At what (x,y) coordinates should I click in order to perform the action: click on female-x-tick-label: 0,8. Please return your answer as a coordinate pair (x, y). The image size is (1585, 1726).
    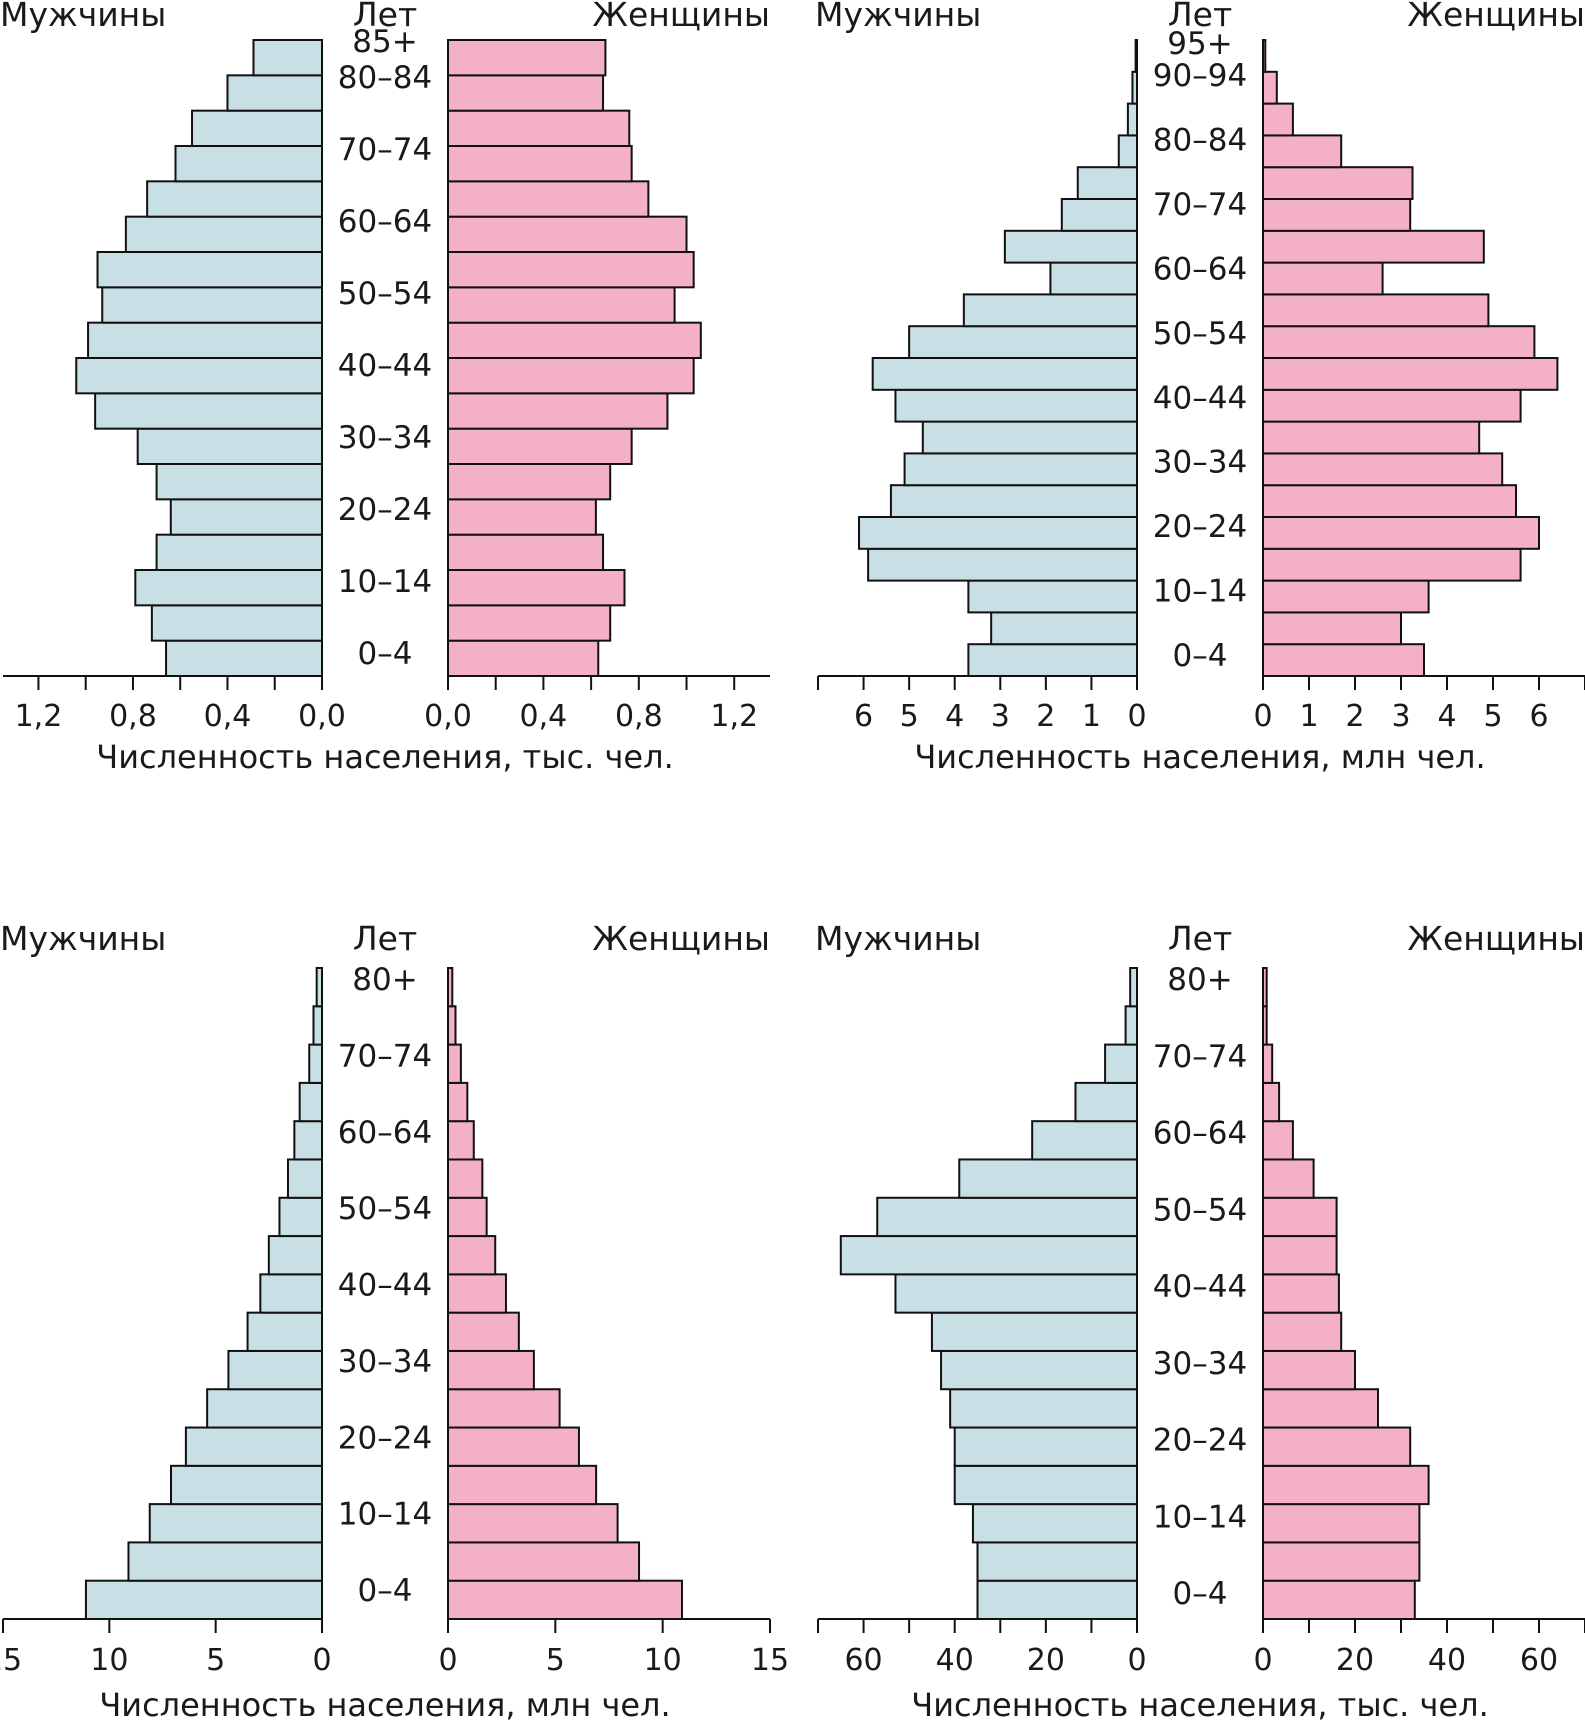
    Looking at the image, I should click on (639, 716).